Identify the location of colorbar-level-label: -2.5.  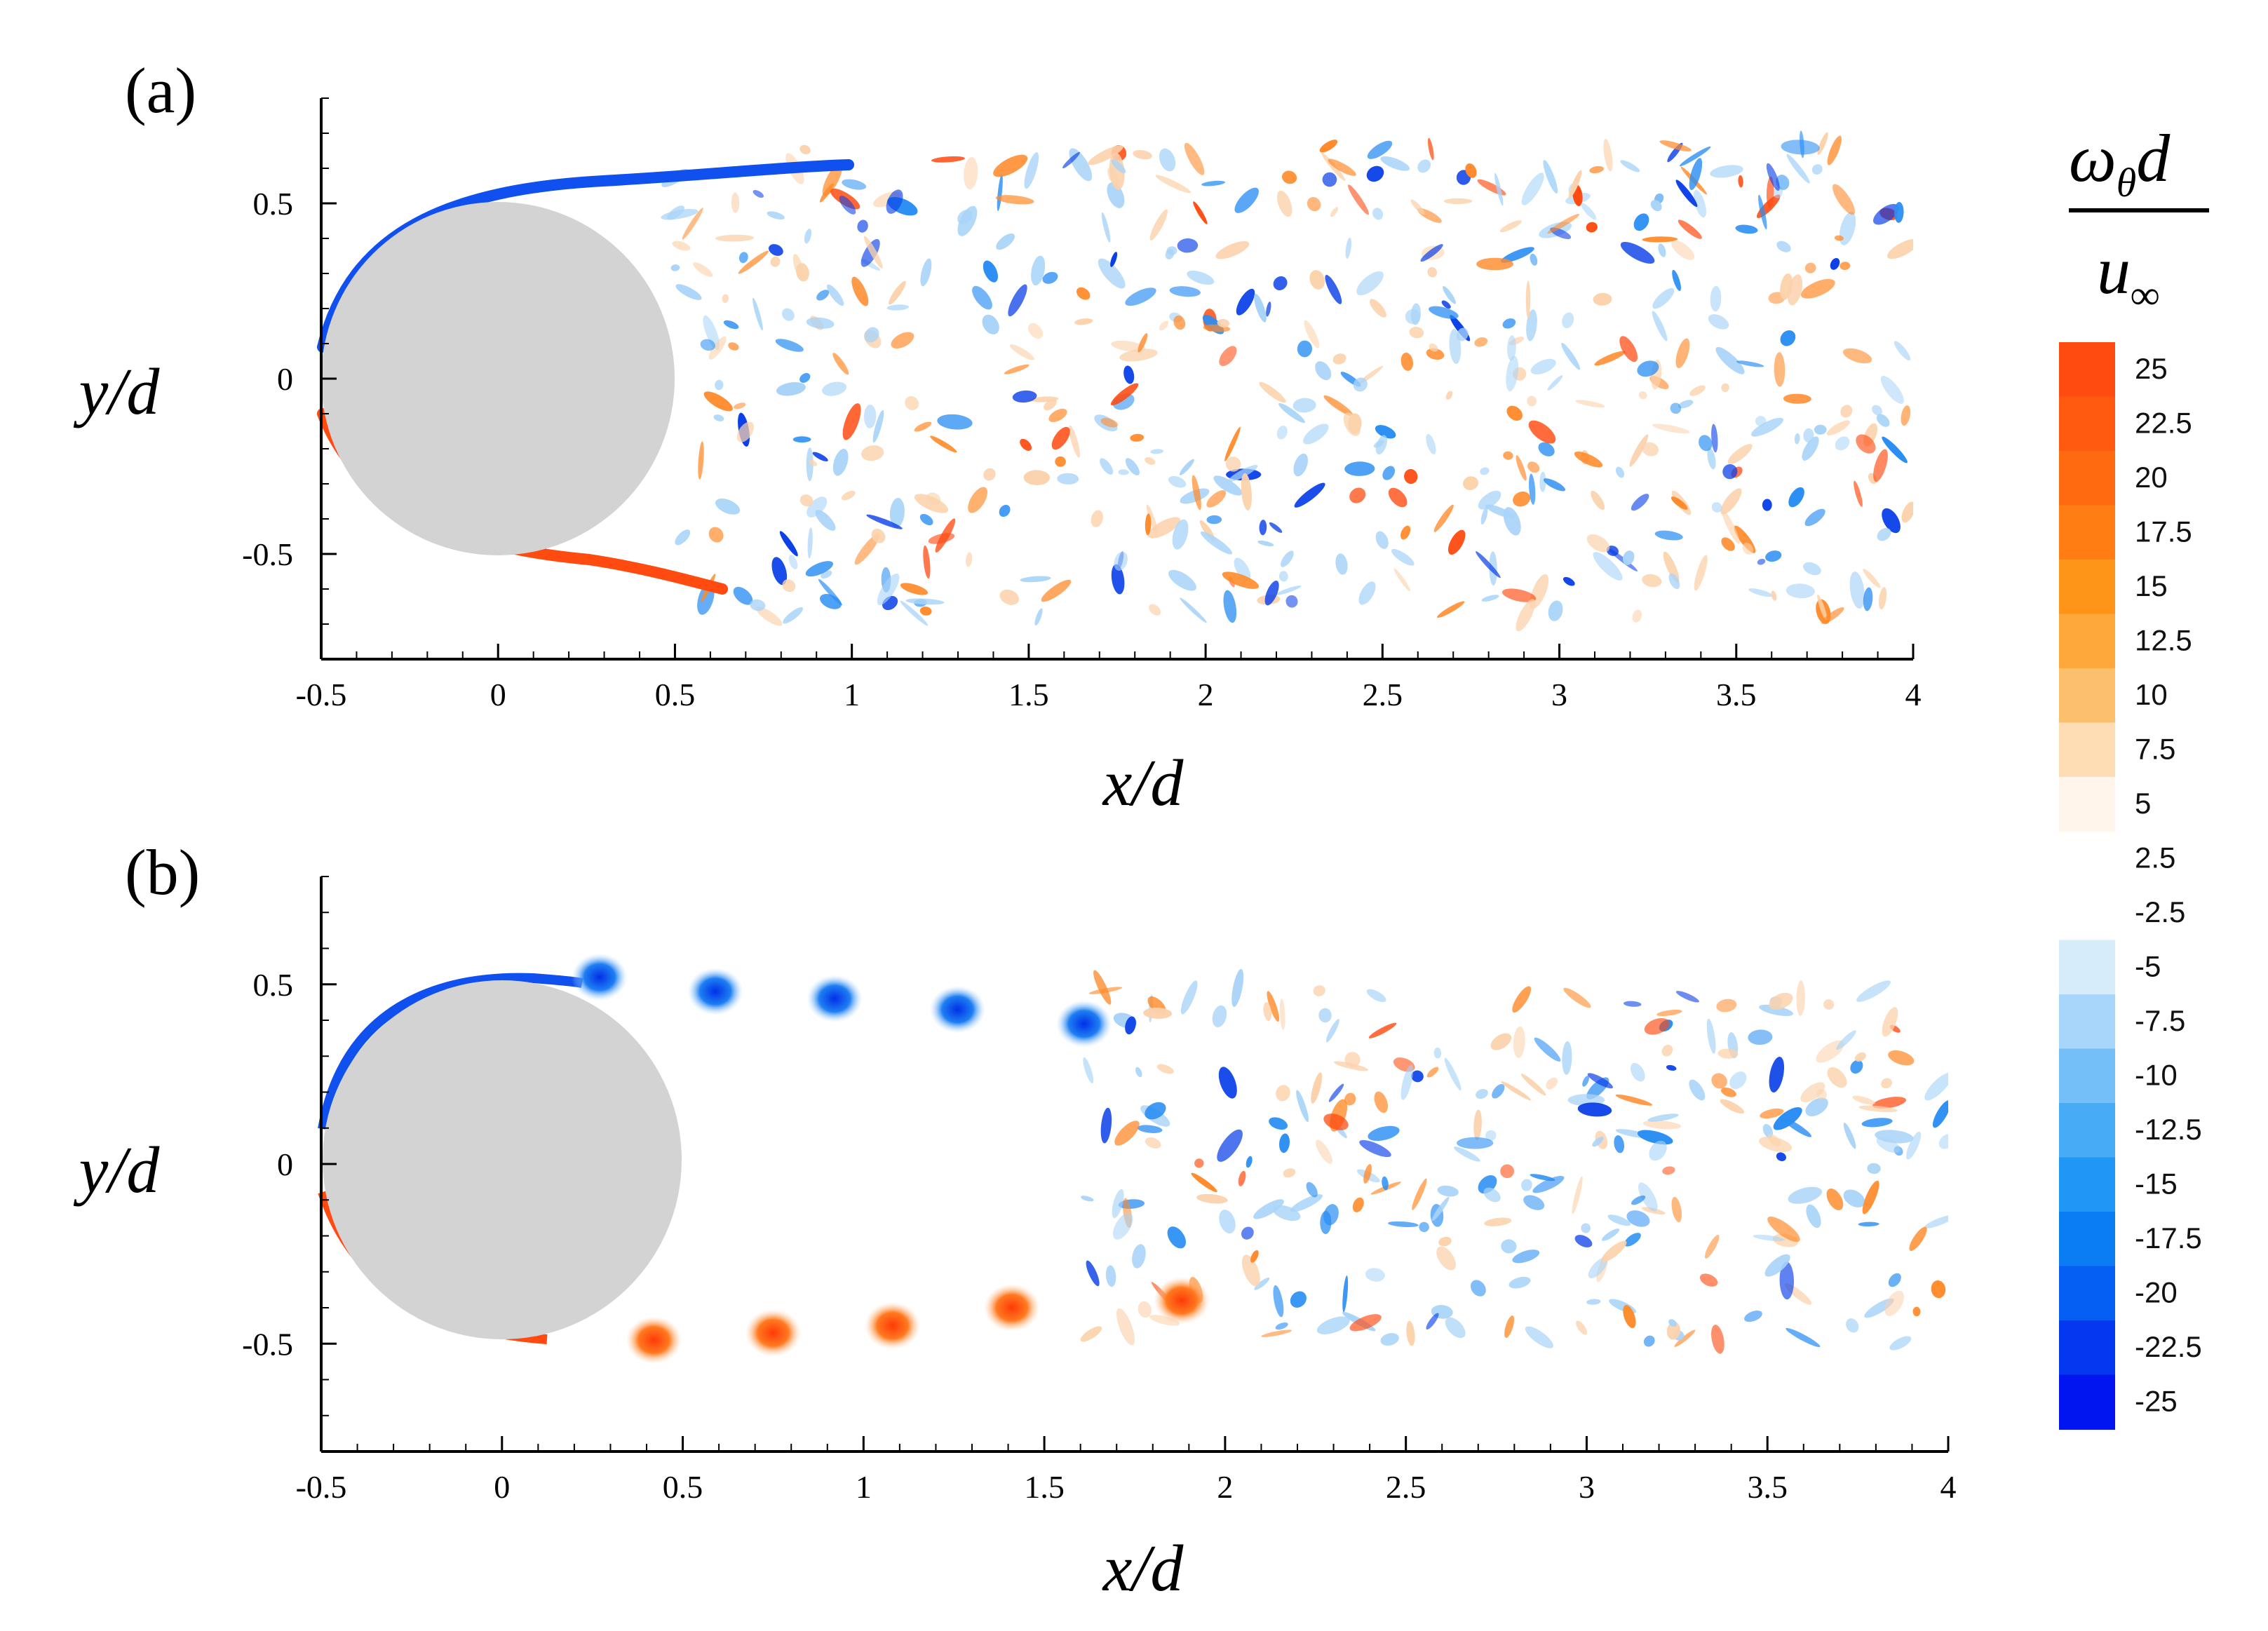
(2160, 911).